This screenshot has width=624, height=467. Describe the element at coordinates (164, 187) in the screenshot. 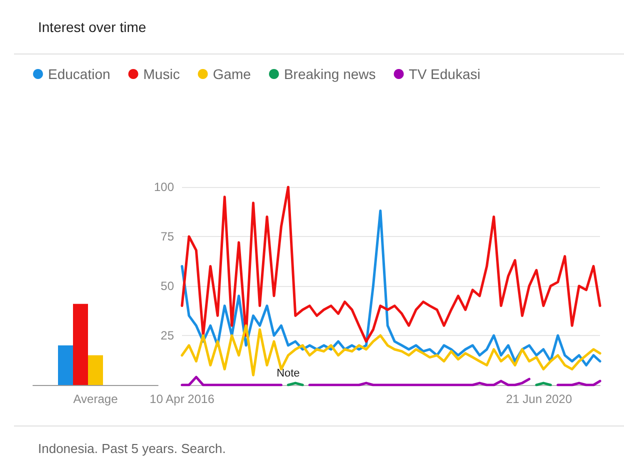

I see `y-tick-label: 100` at that location.